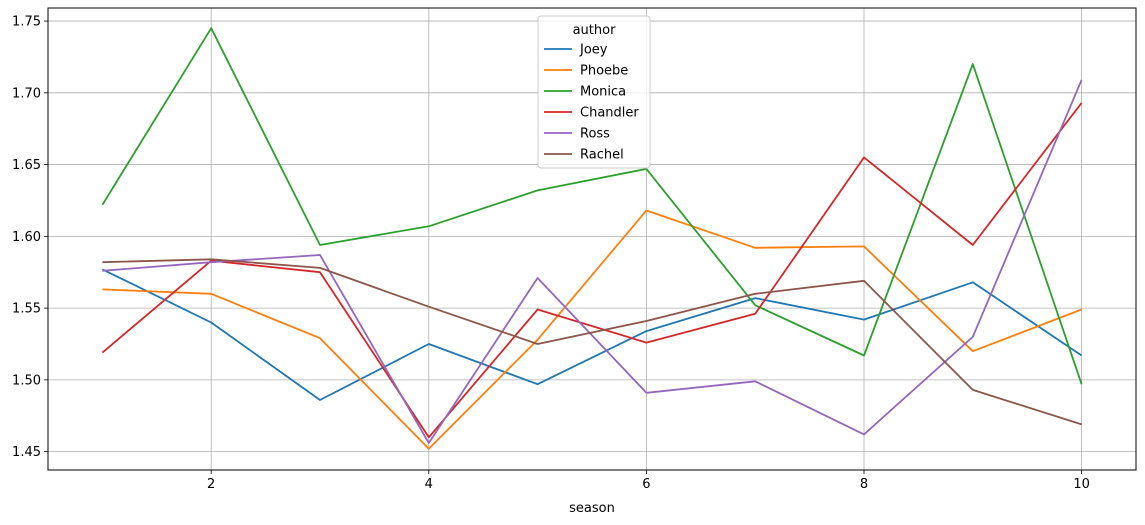 The width and height of the screenshot is (1145, 525). What do you see at coordinates (594, 30) in the screenshot?
I see `legend-title: author` at bounding box center [594, 30].